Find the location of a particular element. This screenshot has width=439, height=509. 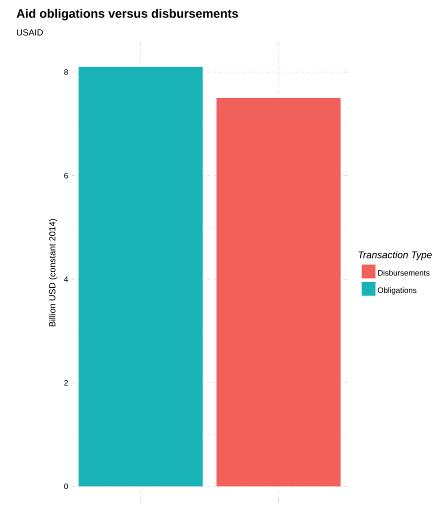

chart-title: Aid obligations versus disbursements is located at coordinates (127, 14).